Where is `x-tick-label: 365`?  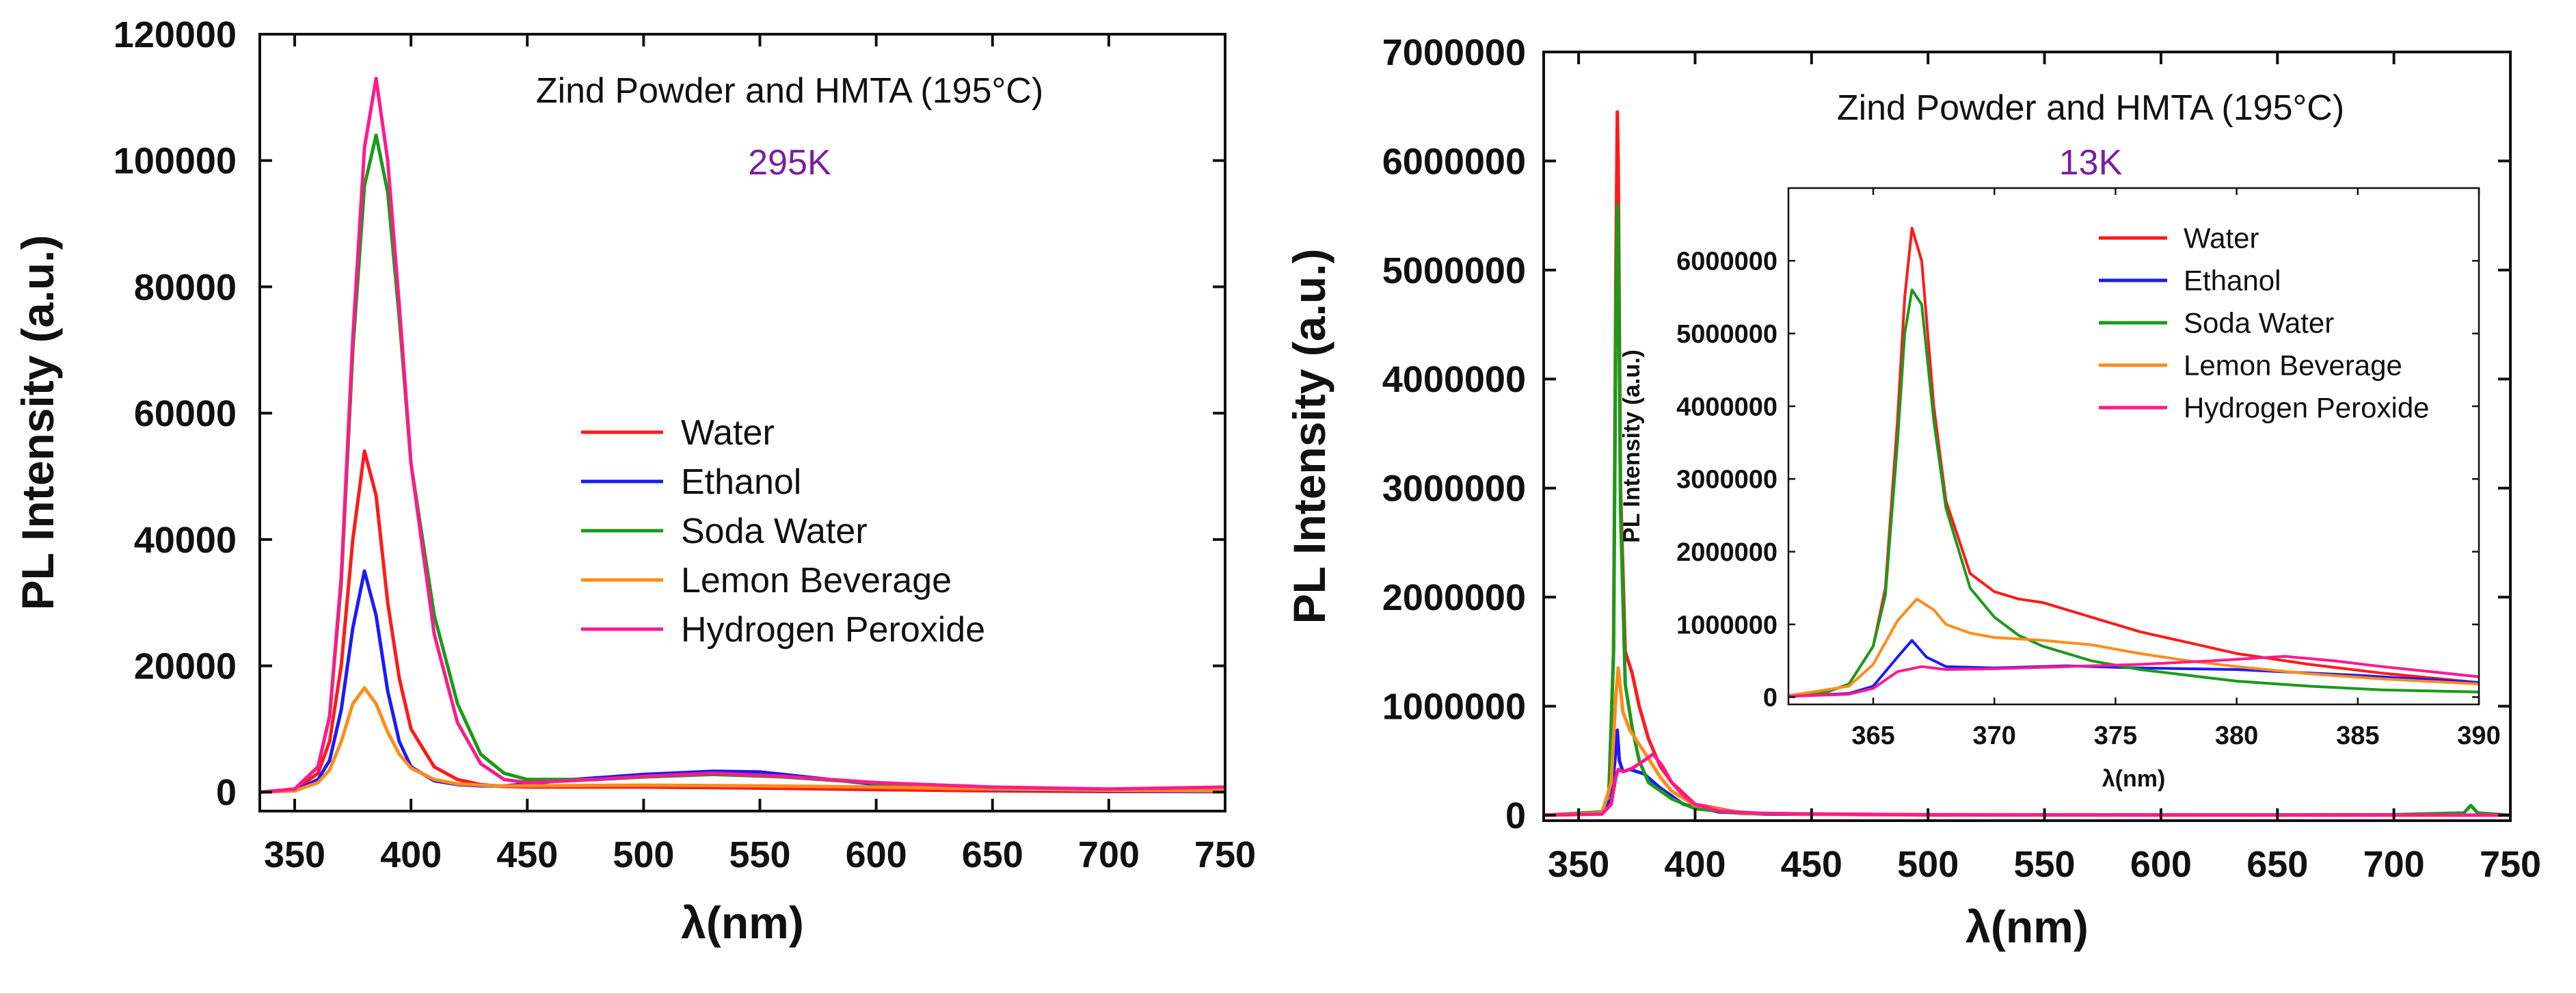 x-tick-label: 365 is located at coordinates (1872, 735).